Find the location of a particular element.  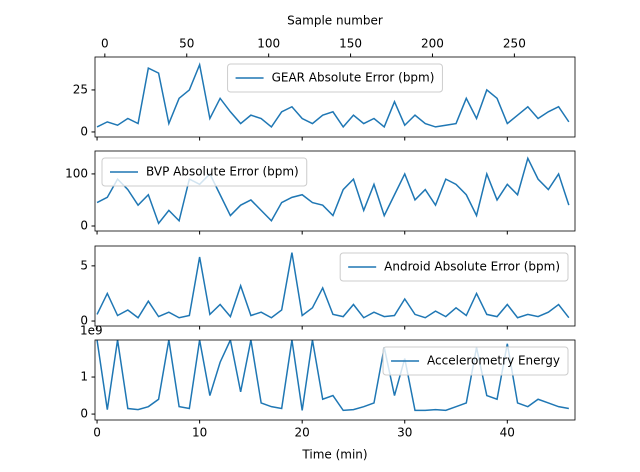

legend-label: Android Absolute Error (bpm) is located at coordinates (472, 267).